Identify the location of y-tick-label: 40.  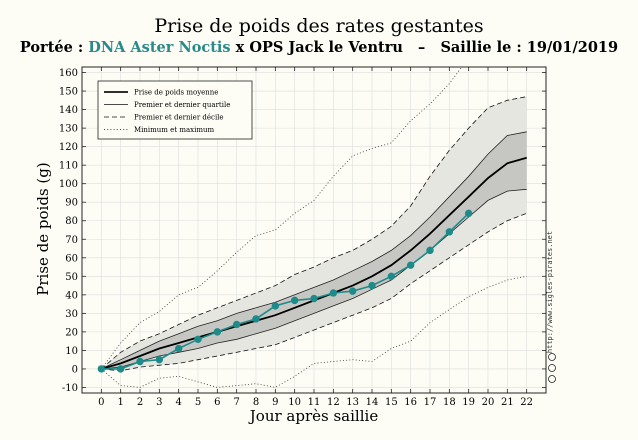
(71, 295).